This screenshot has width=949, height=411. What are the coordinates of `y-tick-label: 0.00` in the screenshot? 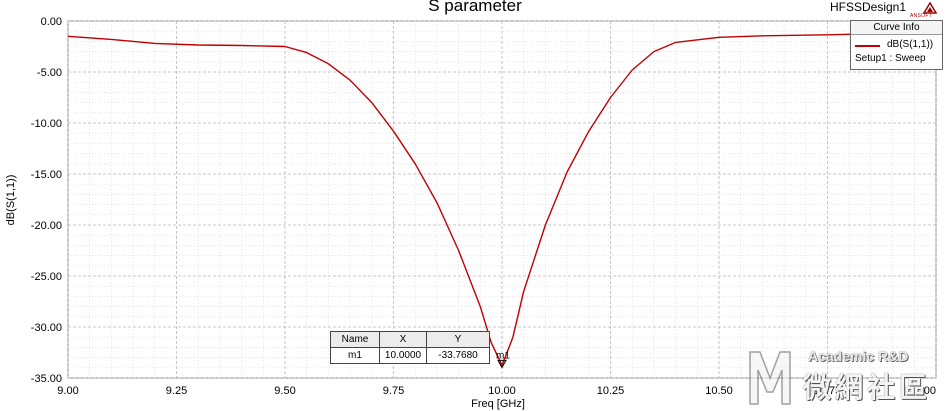 It's located at (51, 22).